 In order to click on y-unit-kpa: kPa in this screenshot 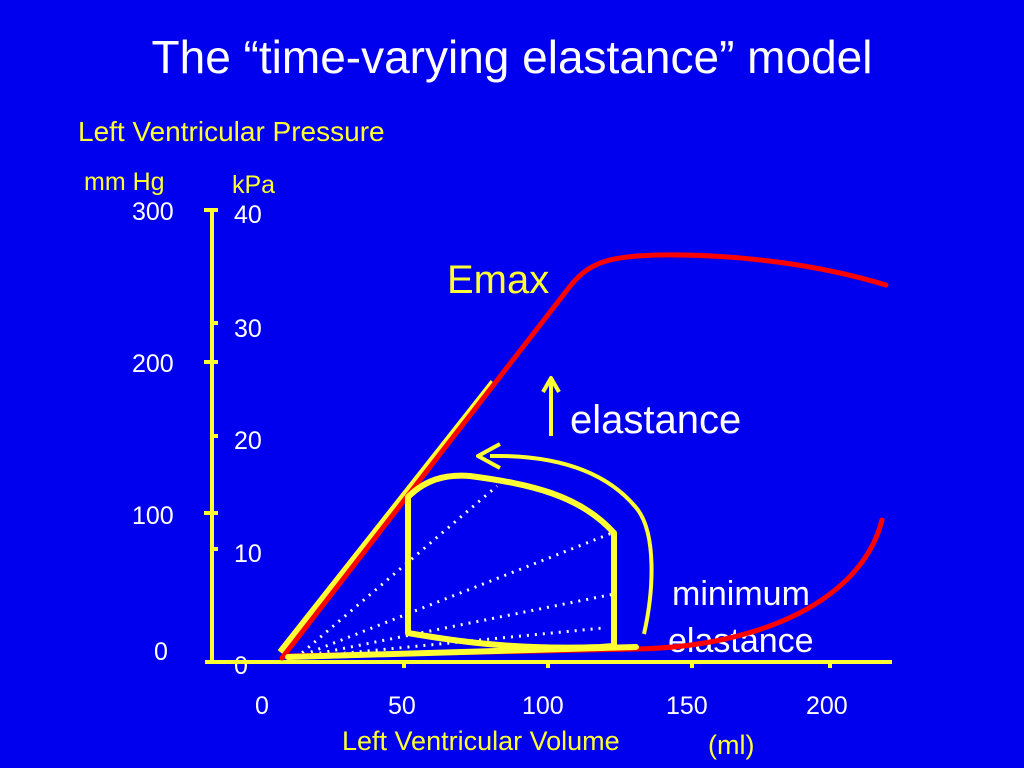, I will do `click(254, 185)`.